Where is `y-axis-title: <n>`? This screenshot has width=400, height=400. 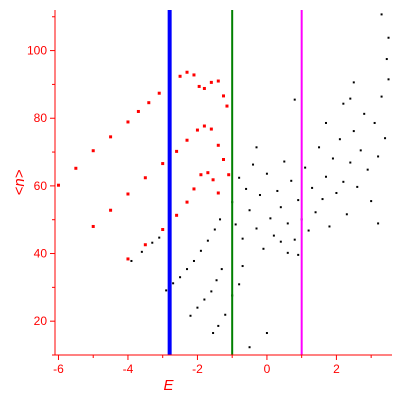 y-axis-title: <n> is located at coordinates (19, 182).